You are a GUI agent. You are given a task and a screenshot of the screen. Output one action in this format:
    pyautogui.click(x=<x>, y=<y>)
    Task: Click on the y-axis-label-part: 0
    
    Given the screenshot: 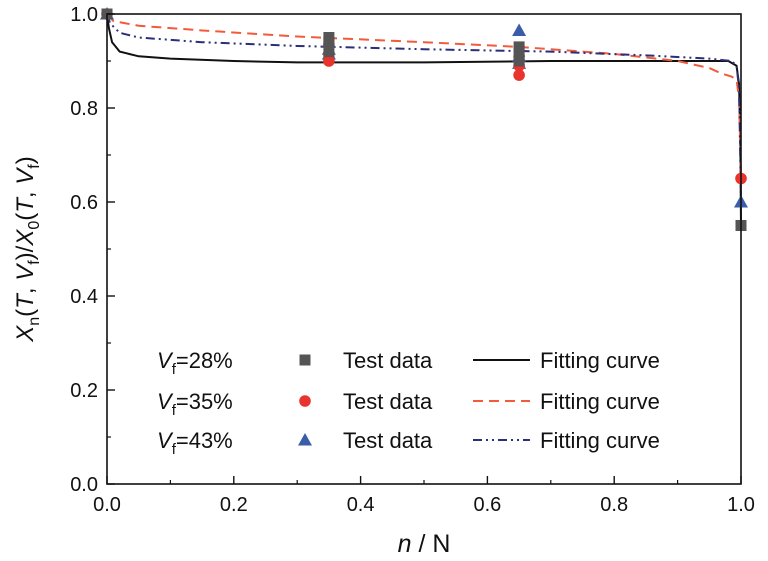 What is the action you would take?
    pyautogui.click(x=34, y=225)
    